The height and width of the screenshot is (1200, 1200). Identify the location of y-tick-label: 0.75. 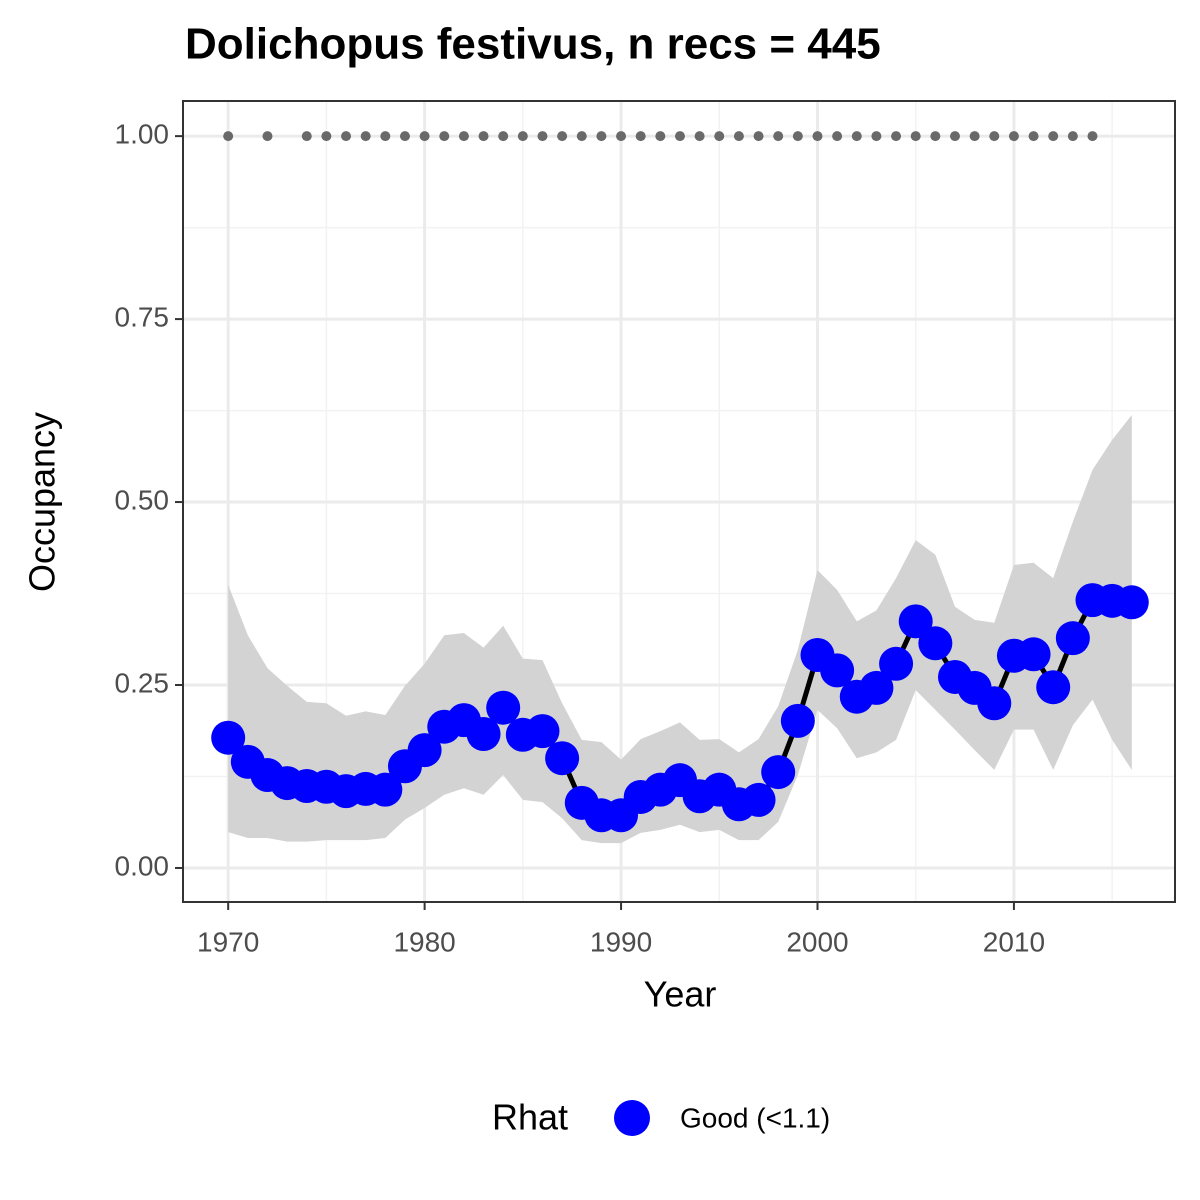
(142, 316).